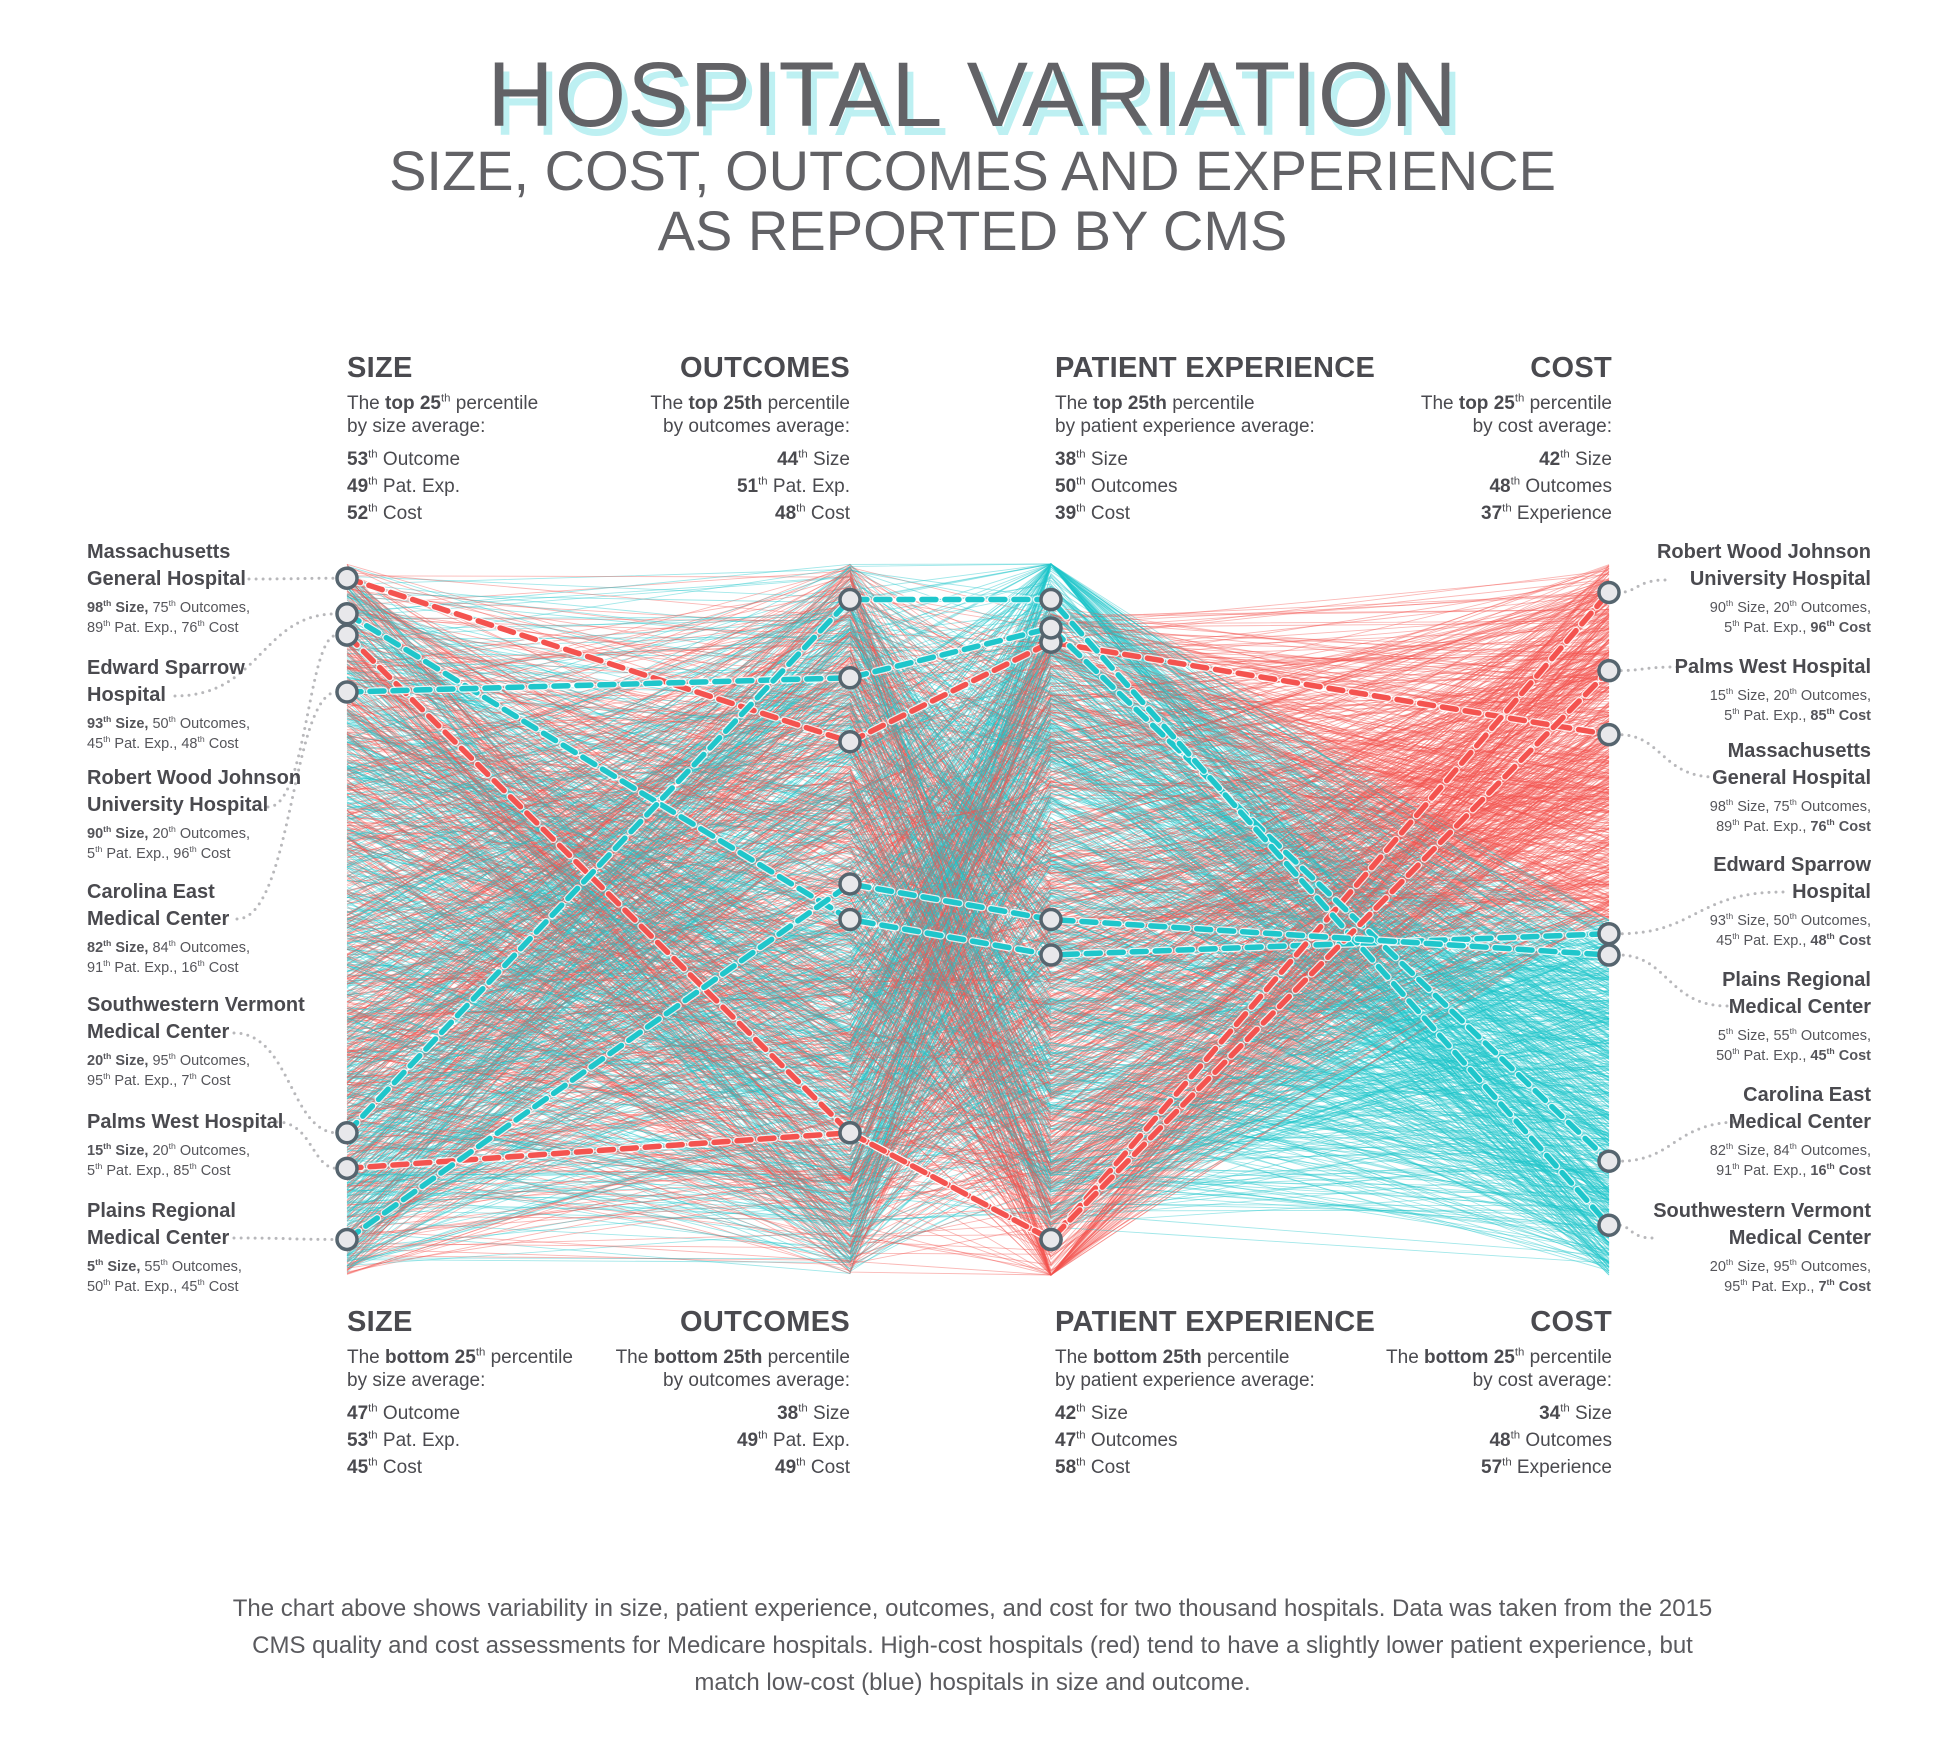 Image resolution: width=1945 pixels, height=1756 pixels. Describe the element at coordinates (1818, 716) in the screenshot. I see `stat-rank: 85` at that location.